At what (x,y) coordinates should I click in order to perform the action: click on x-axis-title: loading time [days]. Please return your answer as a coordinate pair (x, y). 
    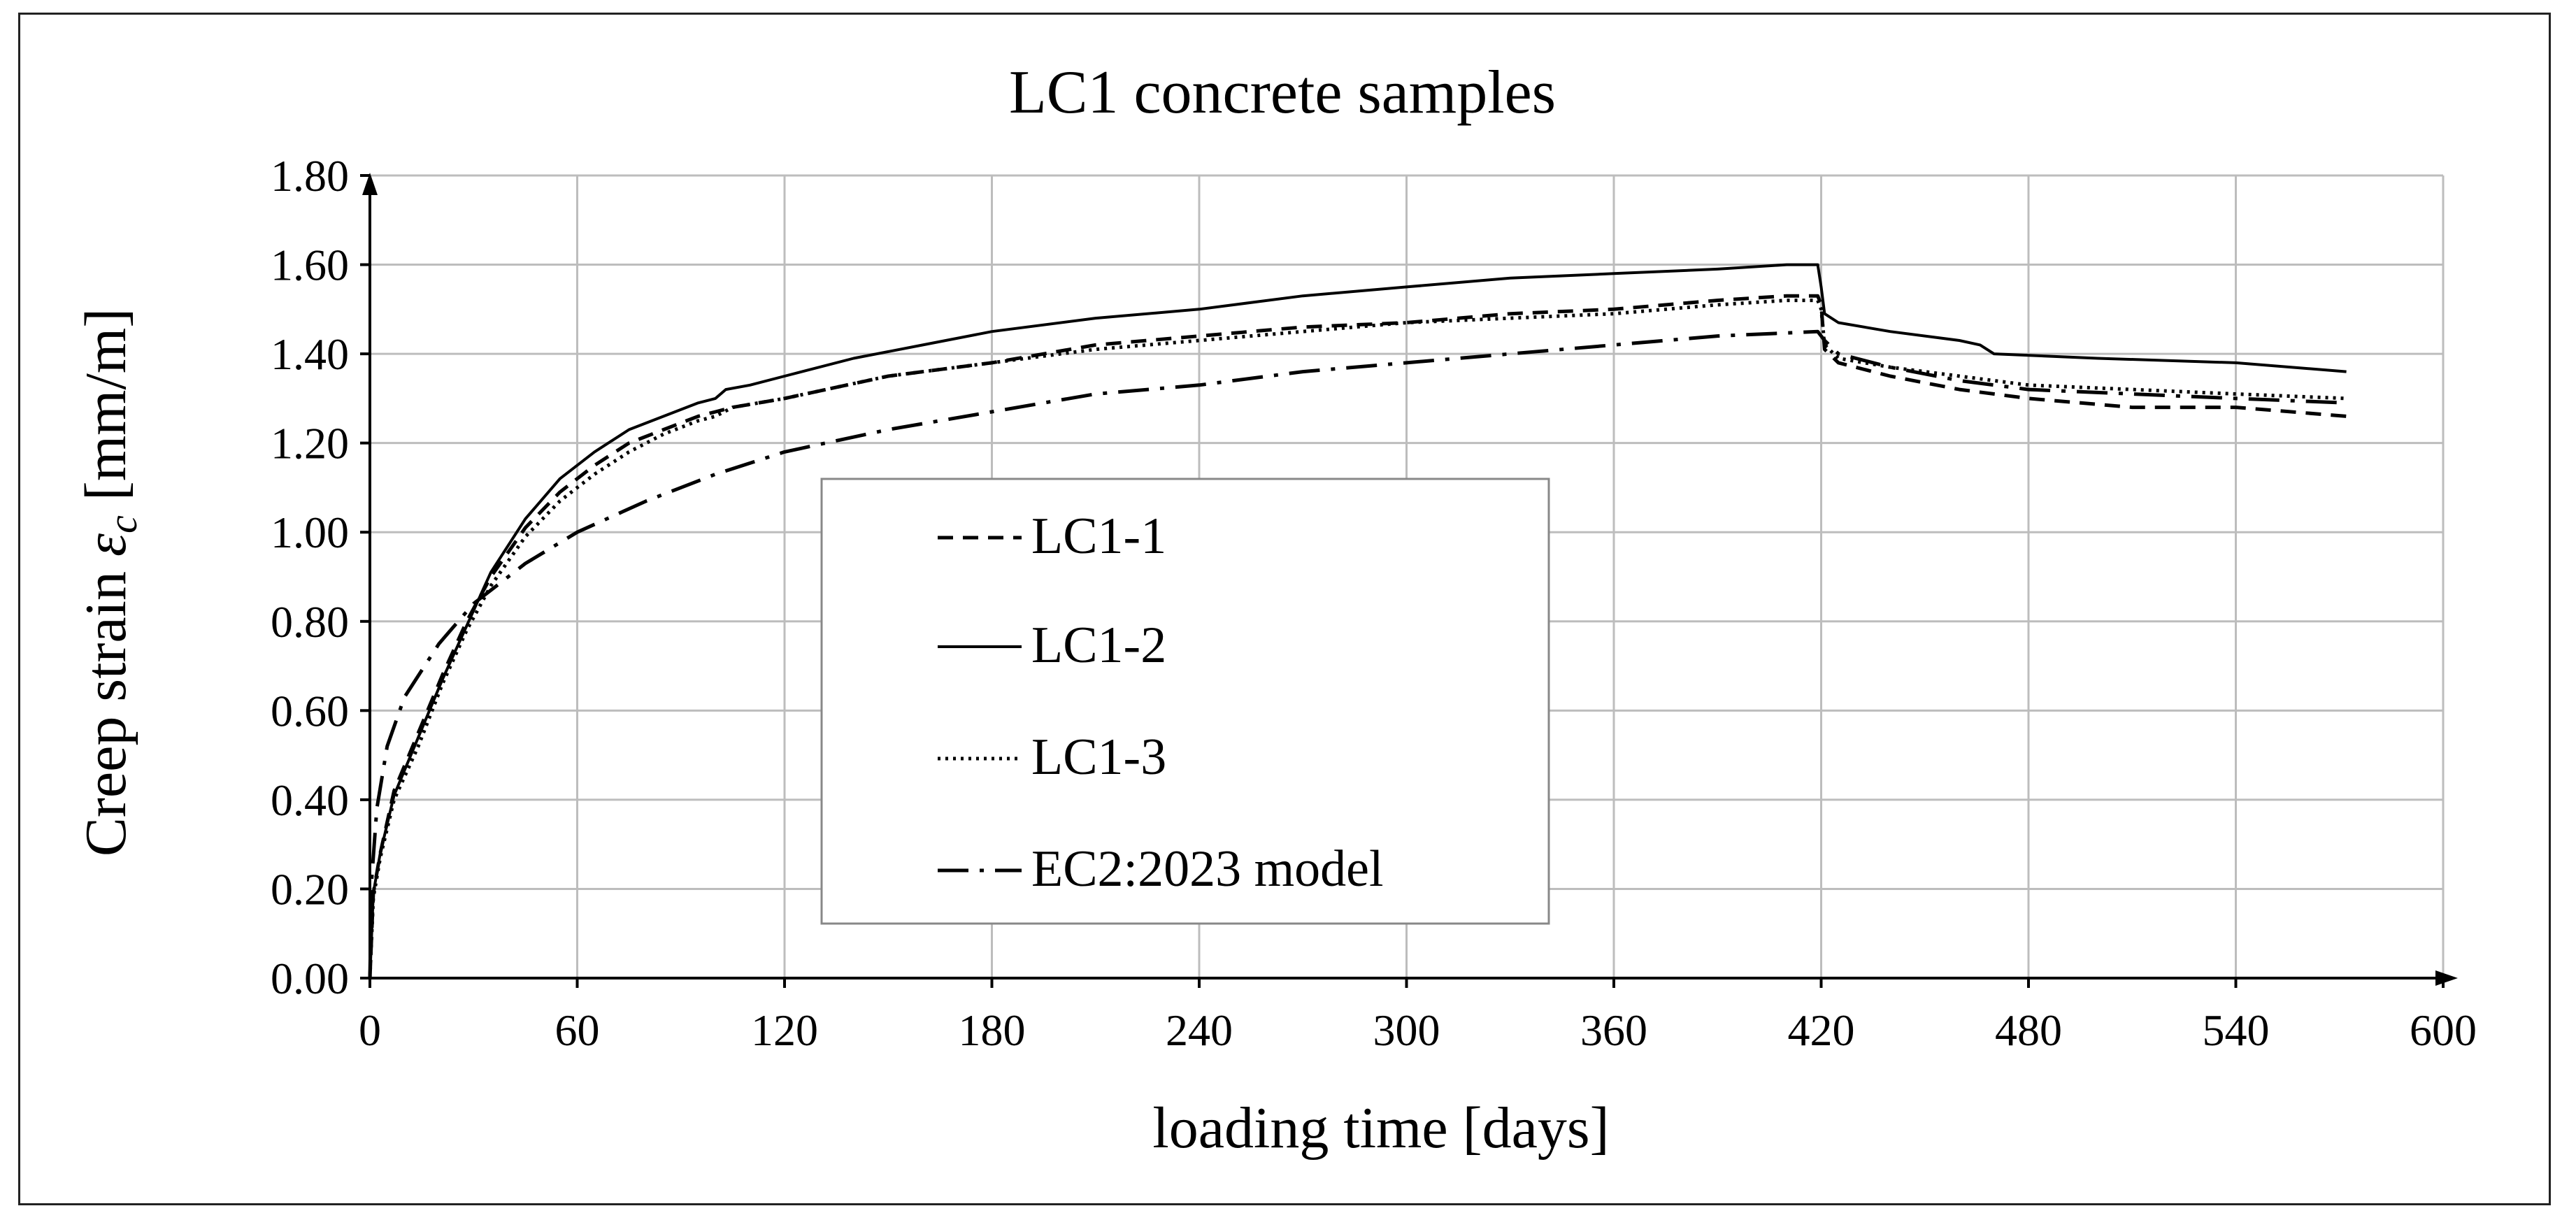
    Looking at the image, I should click on (1380, 1128).